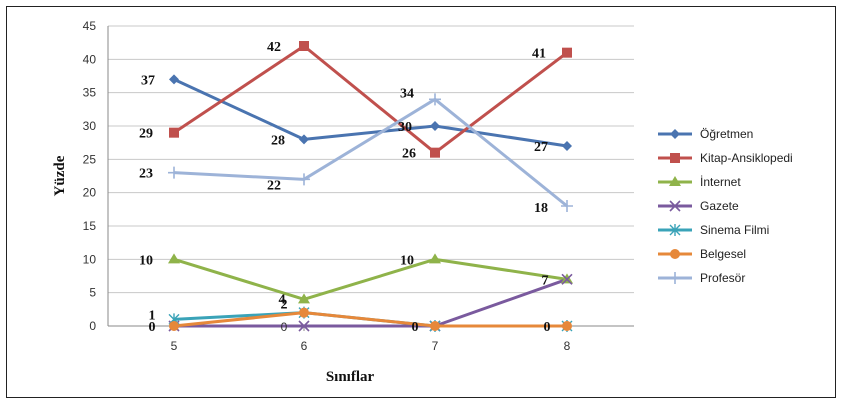  Describe the element at coordinates (90, 159) in the screenshot. I see `y-tick-label: 25` at that location.